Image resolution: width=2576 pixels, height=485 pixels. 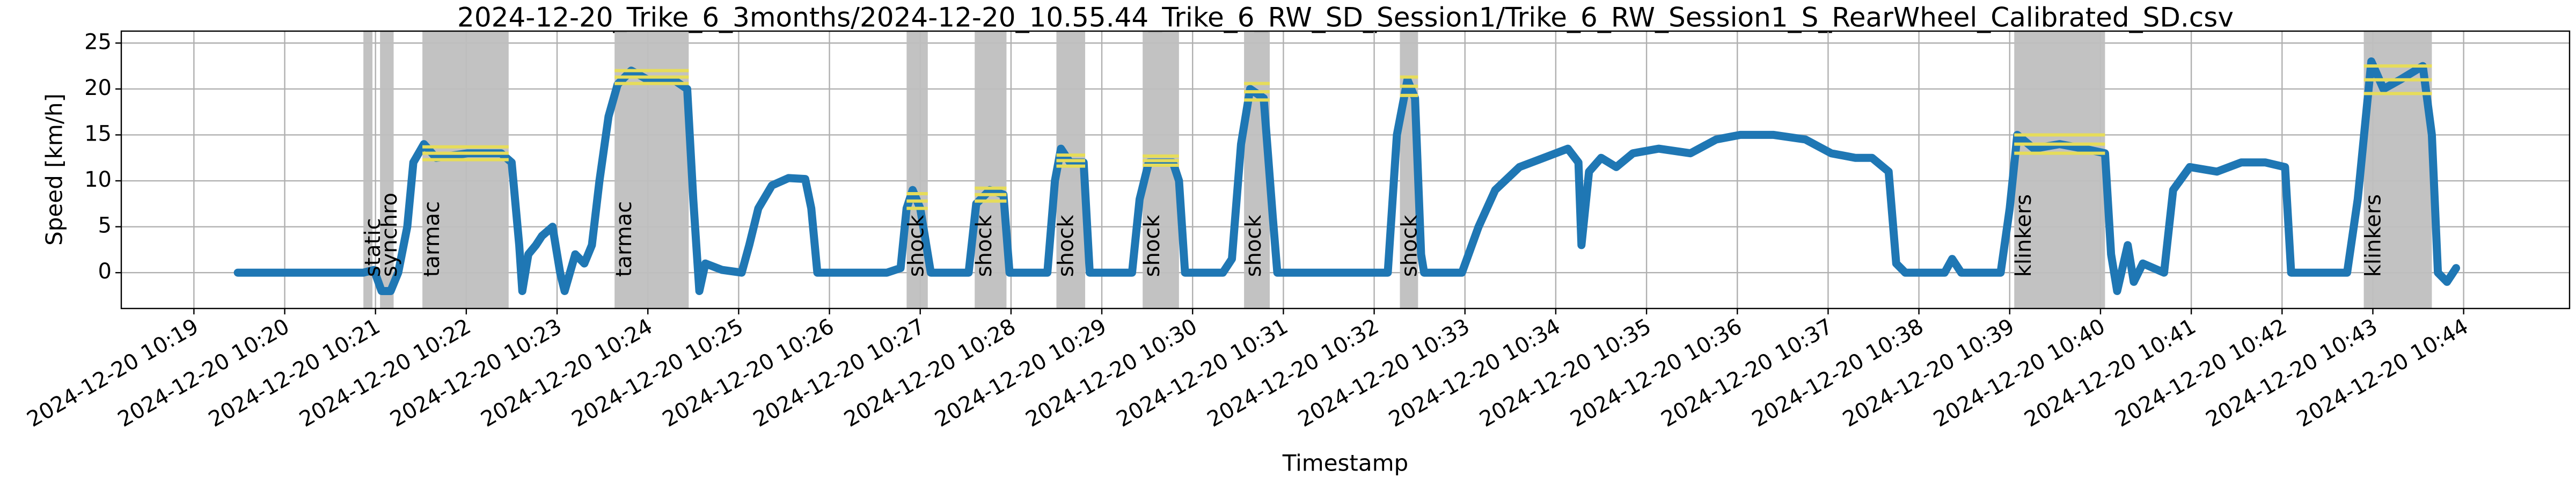 I want to click on y-axis-title: Speed [km/h], so click(x=54, y=169).